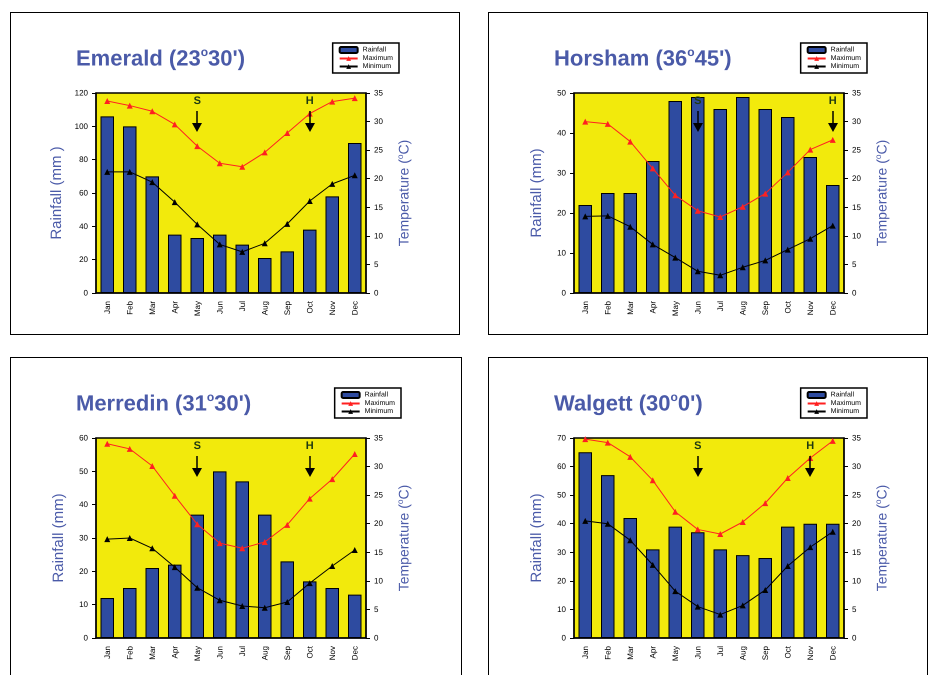  What do you see at coordinates (379, 467) in the screenshot?
I see `y2-tick-label: 30` at bounding box center [379, 467].